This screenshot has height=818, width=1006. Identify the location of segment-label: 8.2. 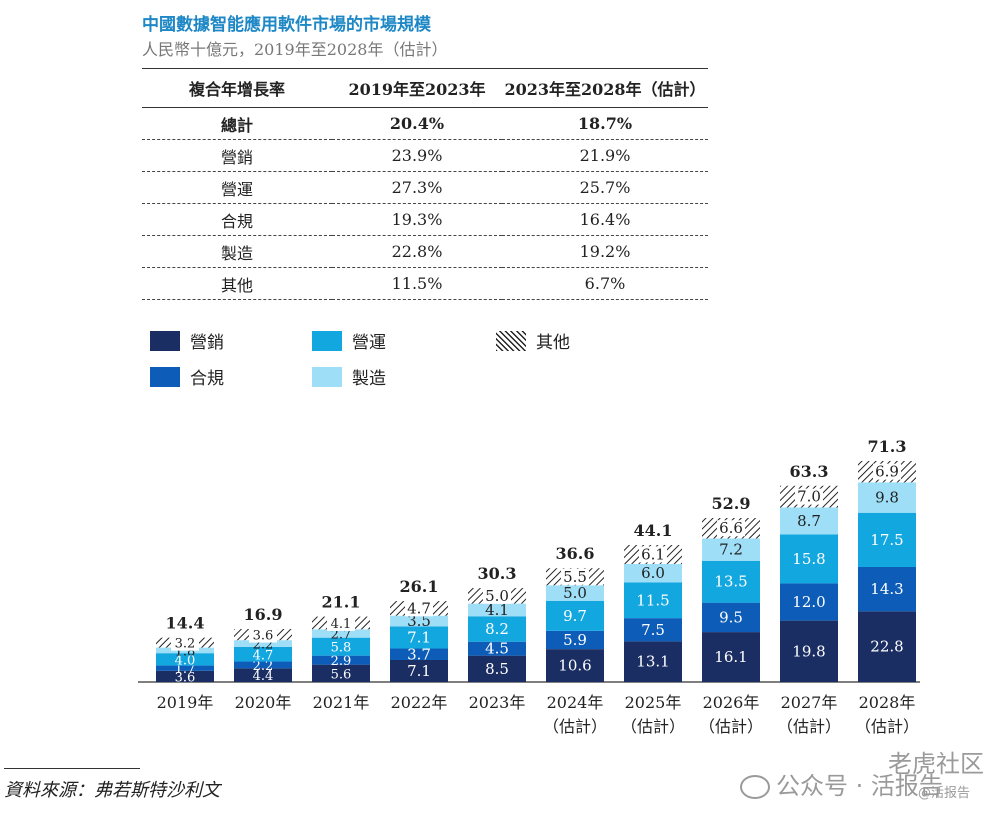
(497, 629).